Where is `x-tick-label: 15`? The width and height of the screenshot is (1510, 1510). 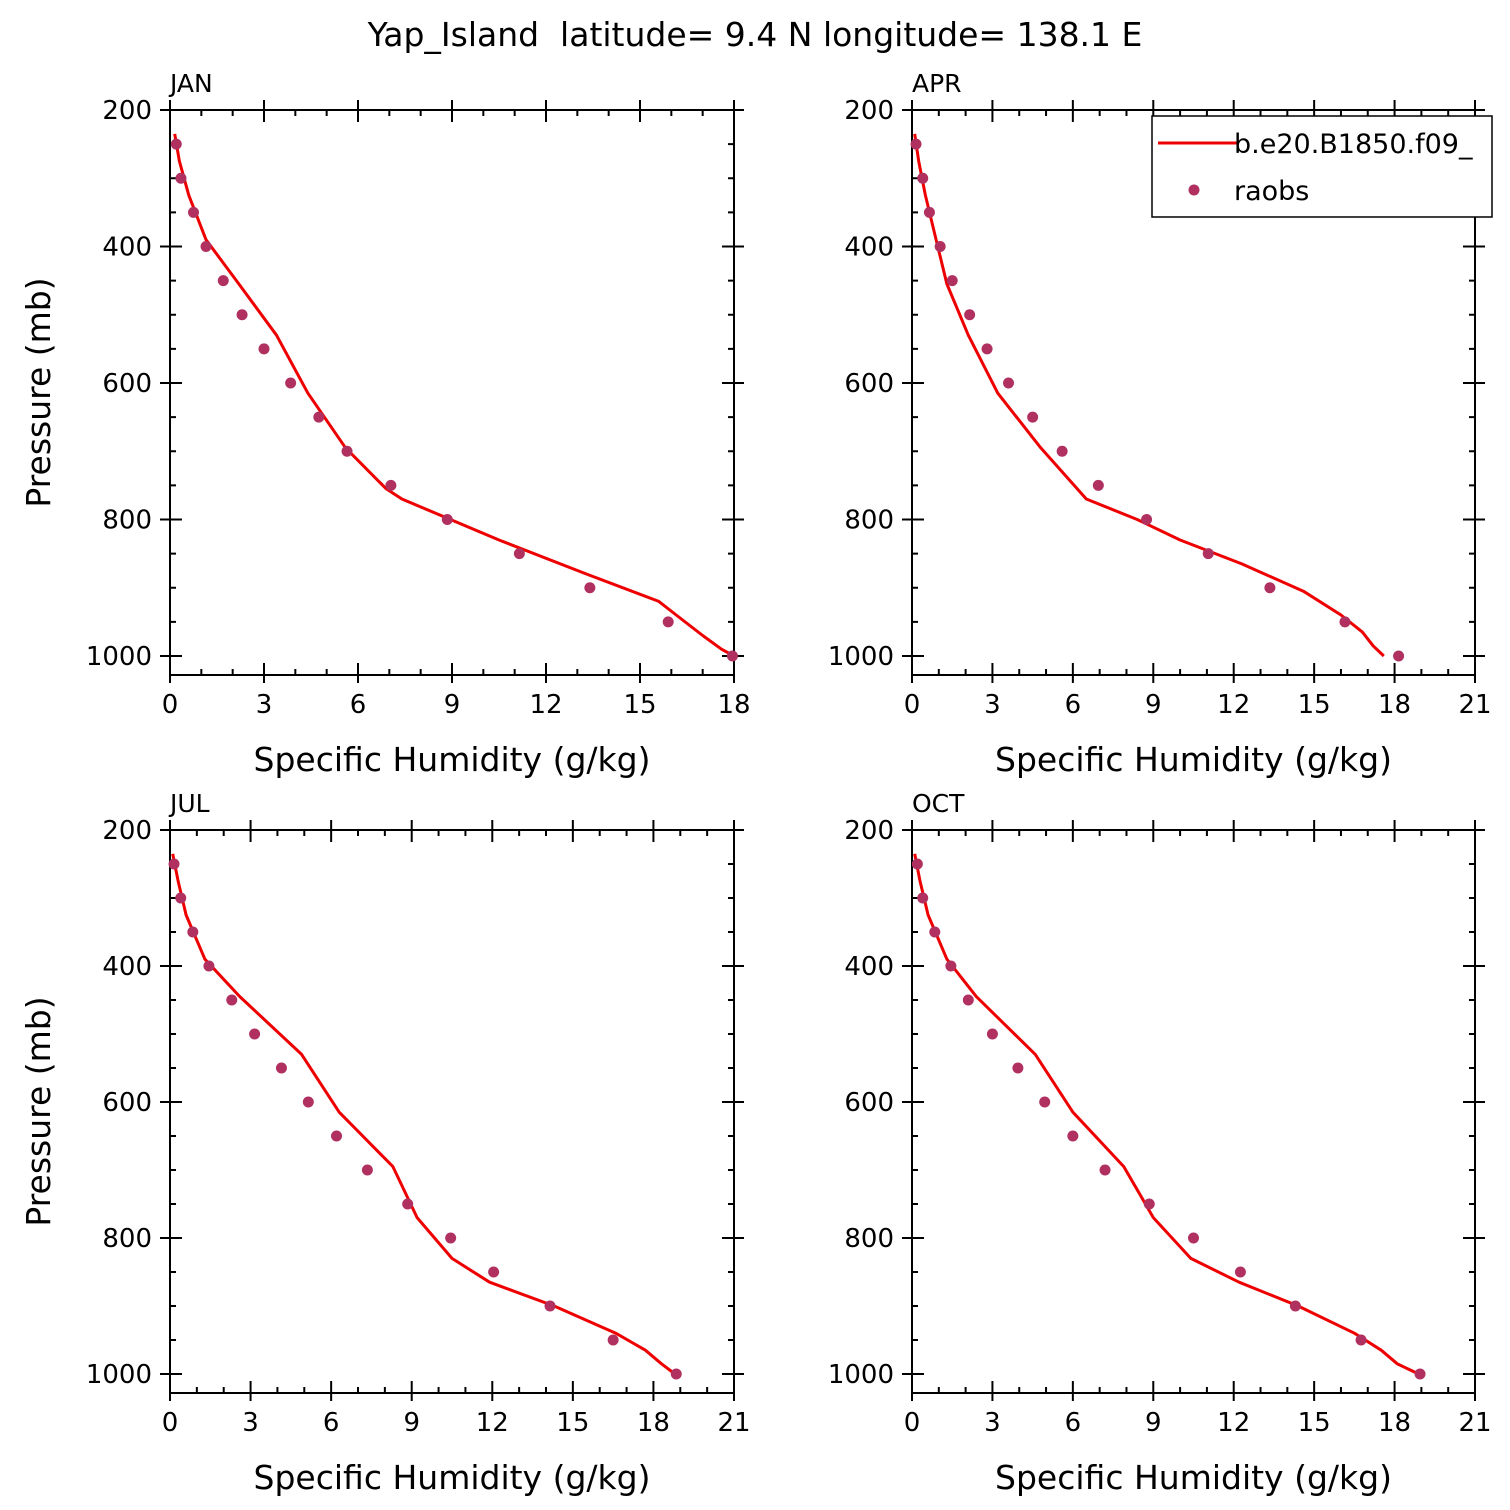
x-tick-label: 15 is located at coordinates (639, 705).